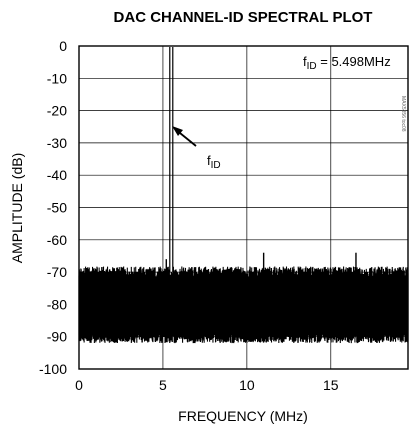 The height and width of the screenshot is (431, 414). I want to click on chart-title: DAC CHANNEL-ID SPECTRAL PLOT, so click(243, 17).